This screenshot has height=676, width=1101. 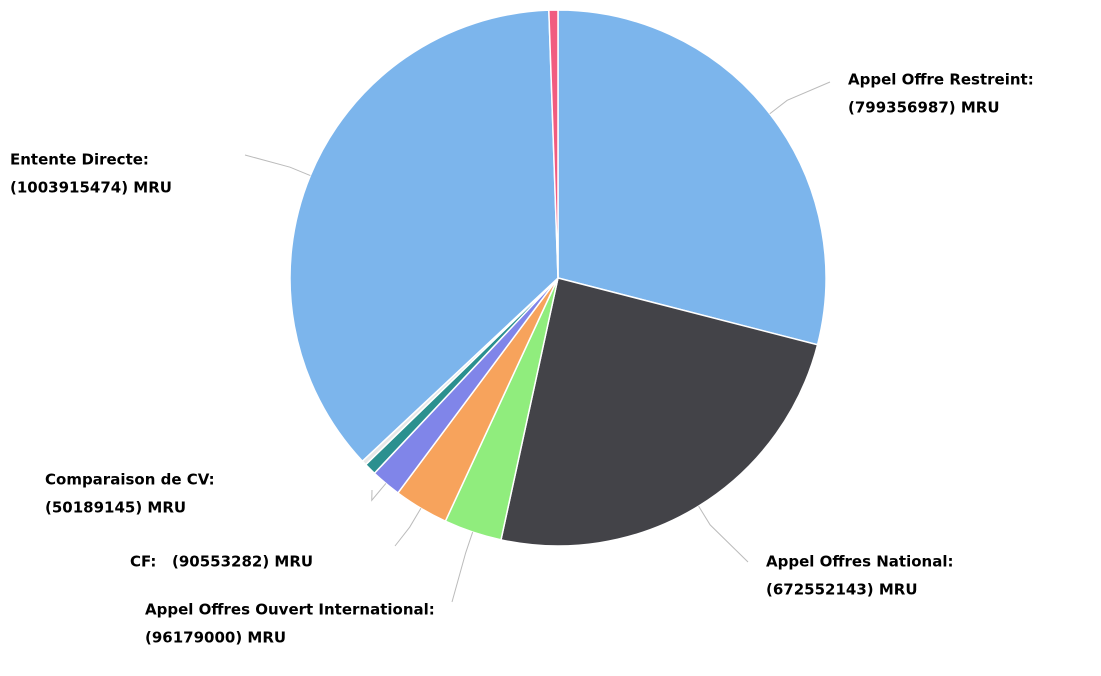 What do you see at coordinates (91, 188) in the screenshot?
I see `slice-value-label: (1003915474) MRU` at bounding box center [91, 188].